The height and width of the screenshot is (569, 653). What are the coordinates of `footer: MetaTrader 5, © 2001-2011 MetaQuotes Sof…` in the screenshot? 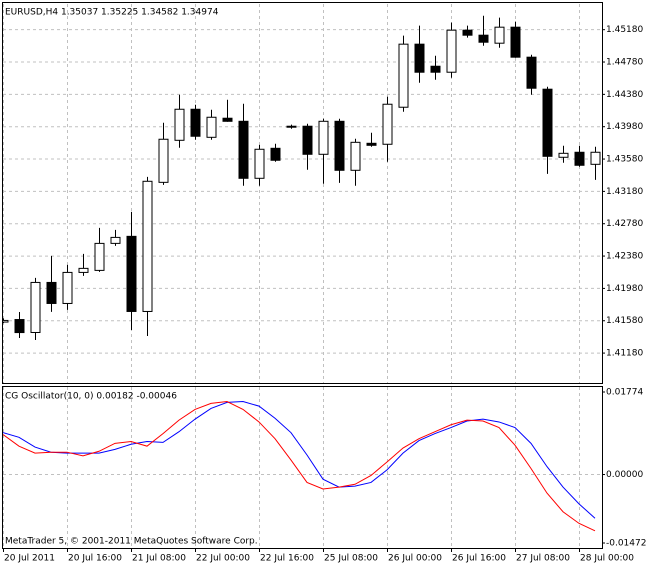 It's located at (131, 542).